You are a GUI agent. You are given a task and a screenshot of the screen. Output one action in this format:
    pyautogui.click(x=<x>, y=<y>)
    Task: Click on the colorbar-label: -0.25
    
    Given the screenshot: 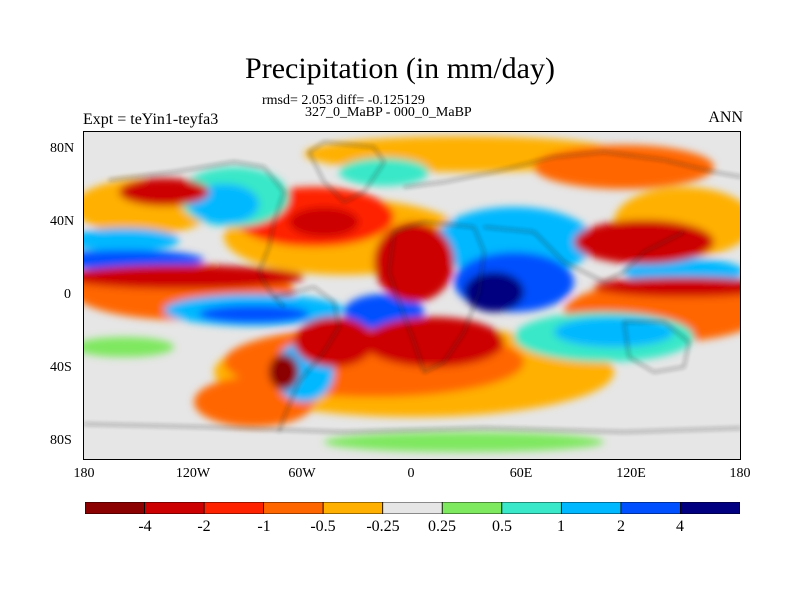 What is the action you would take?
    pyautogui.click(x=383, y=526)
    